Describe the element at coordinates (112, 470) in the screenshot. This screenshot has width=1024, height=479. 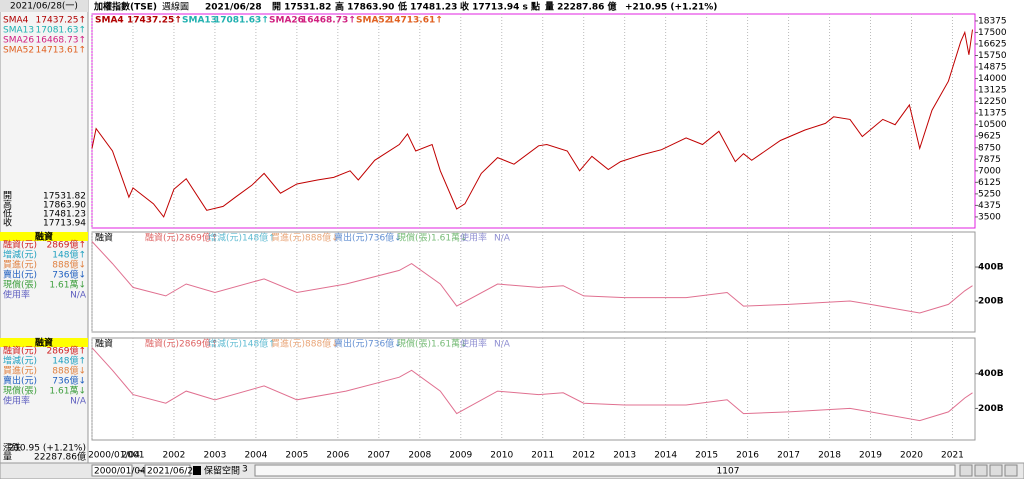
I see `from-input` at that location.